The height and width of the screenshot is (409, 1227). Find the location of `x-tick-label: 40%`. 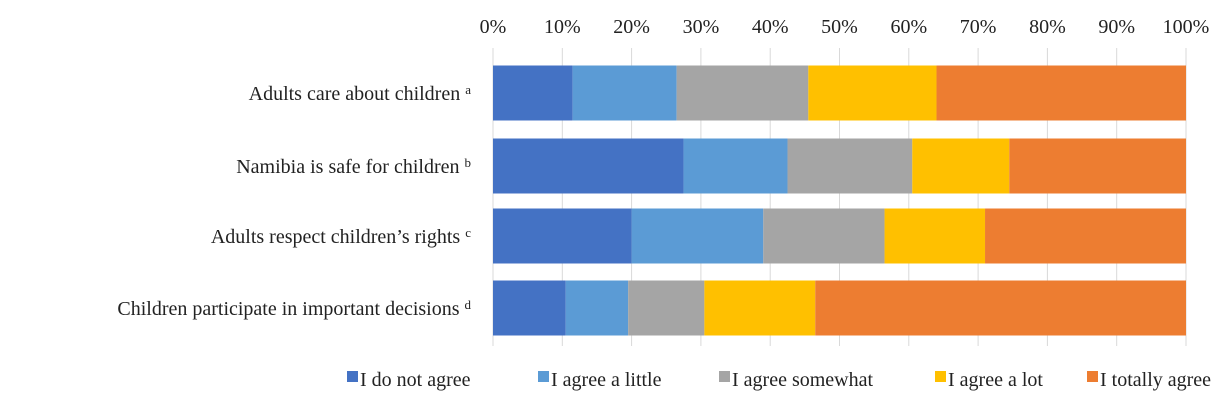

x-tick-label: 40% is located at coordinates (770, 27).